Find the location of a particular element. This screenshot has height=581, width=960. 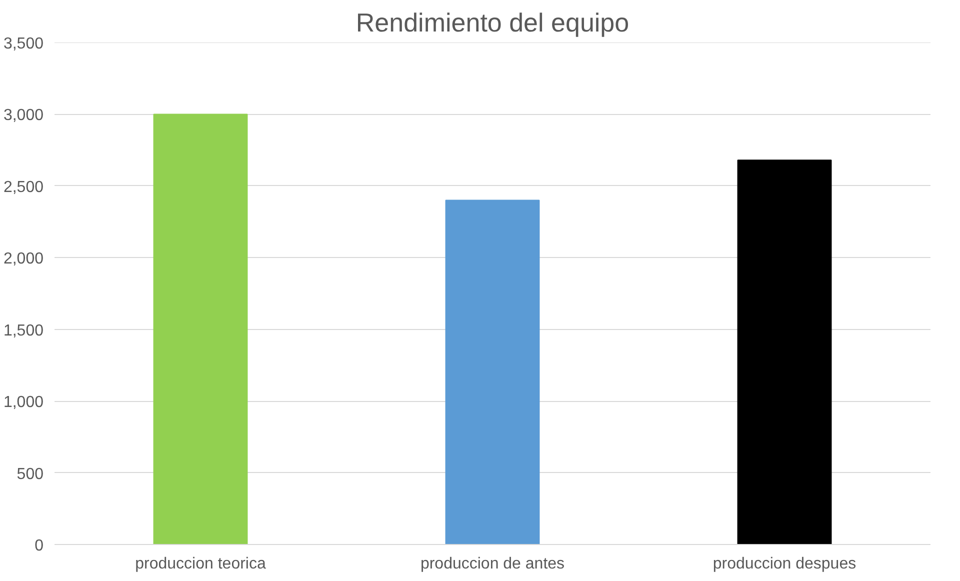

y-tick-label: 2,500 is located at coordinates (23, 187).